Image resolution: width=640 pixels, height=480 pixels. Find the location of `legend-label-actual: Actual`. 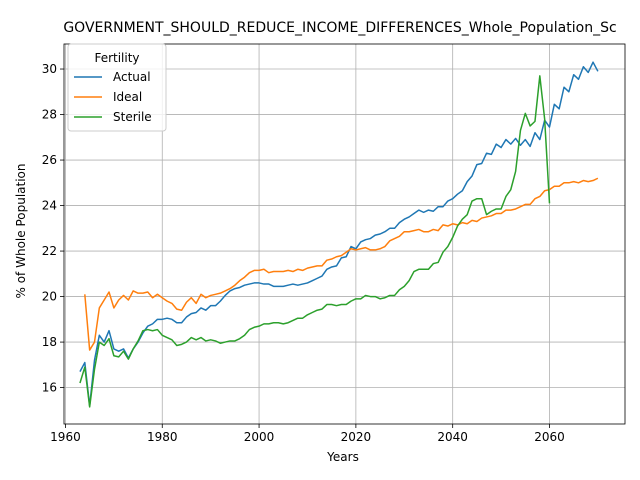

legend-label-actual: Actual is located at coordinates (132, 77).